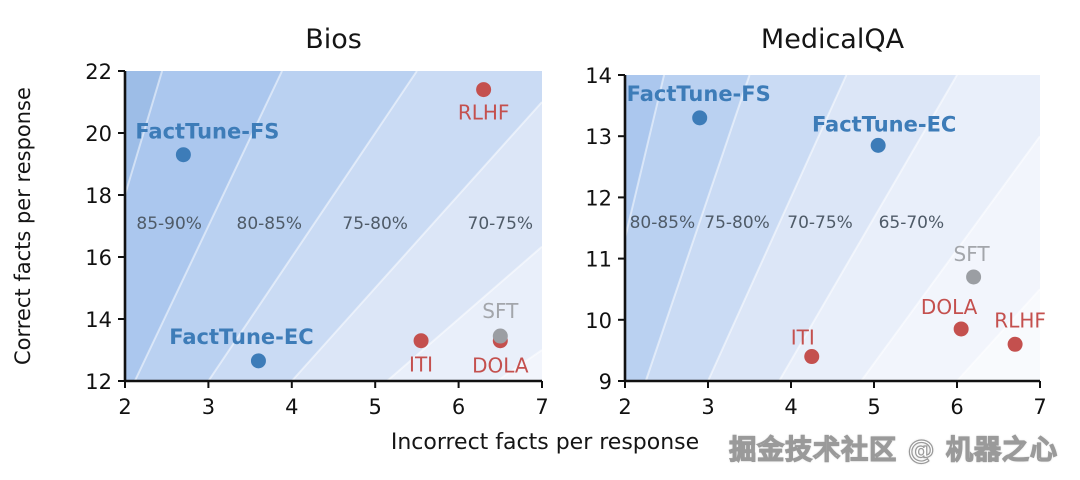 The width and height of the screenshot is (1080, 480). I want to click on band-label-85-90-: 85-90%, so click(169, 224).